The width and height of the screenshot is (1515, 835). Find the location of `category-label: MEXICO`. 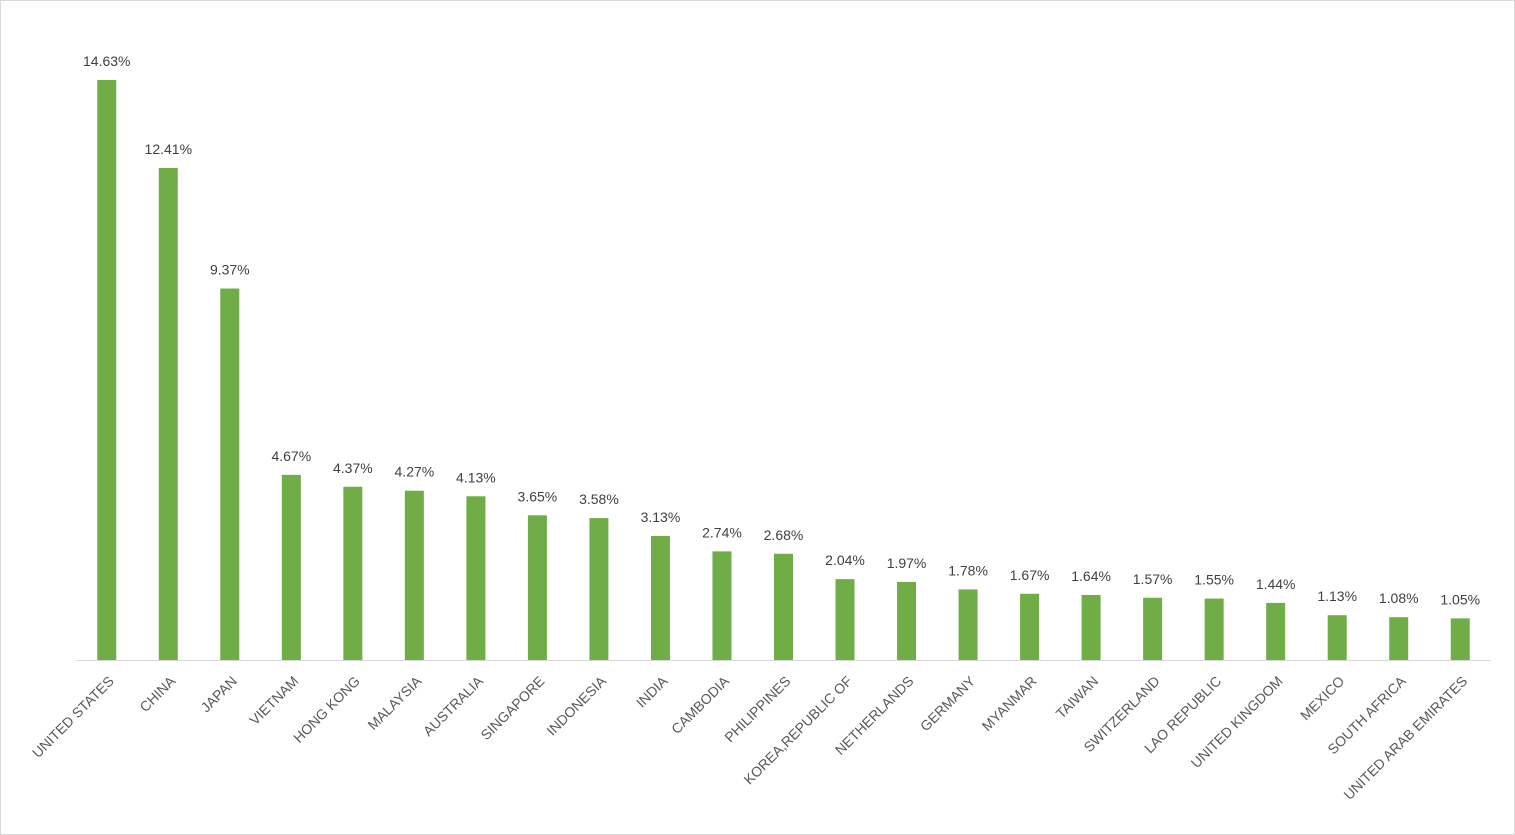

category-label: MEXICO is located at coordinates (1322, 698).